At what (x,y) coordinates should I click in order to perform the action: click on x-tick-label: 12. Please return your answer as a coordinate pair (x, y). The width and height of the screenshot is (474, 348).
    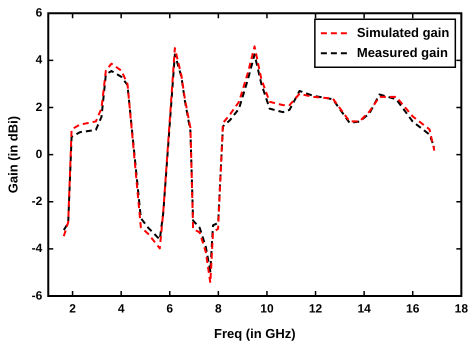
    Looking at the image, I should click on (315, 309).